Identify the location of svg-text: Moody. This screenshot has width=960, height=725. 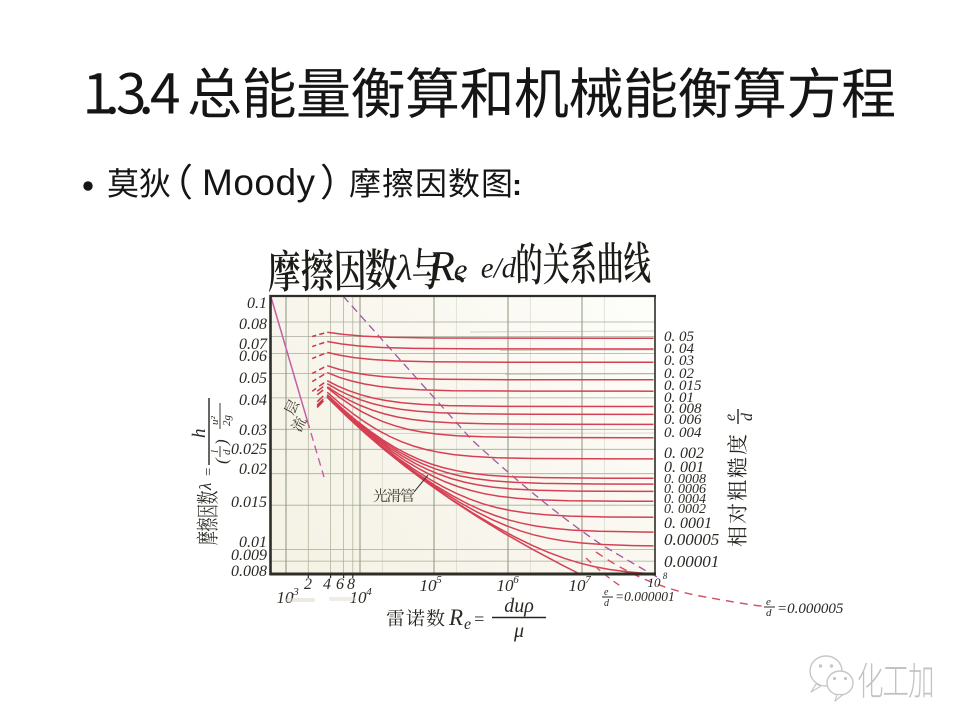
(259, 182).